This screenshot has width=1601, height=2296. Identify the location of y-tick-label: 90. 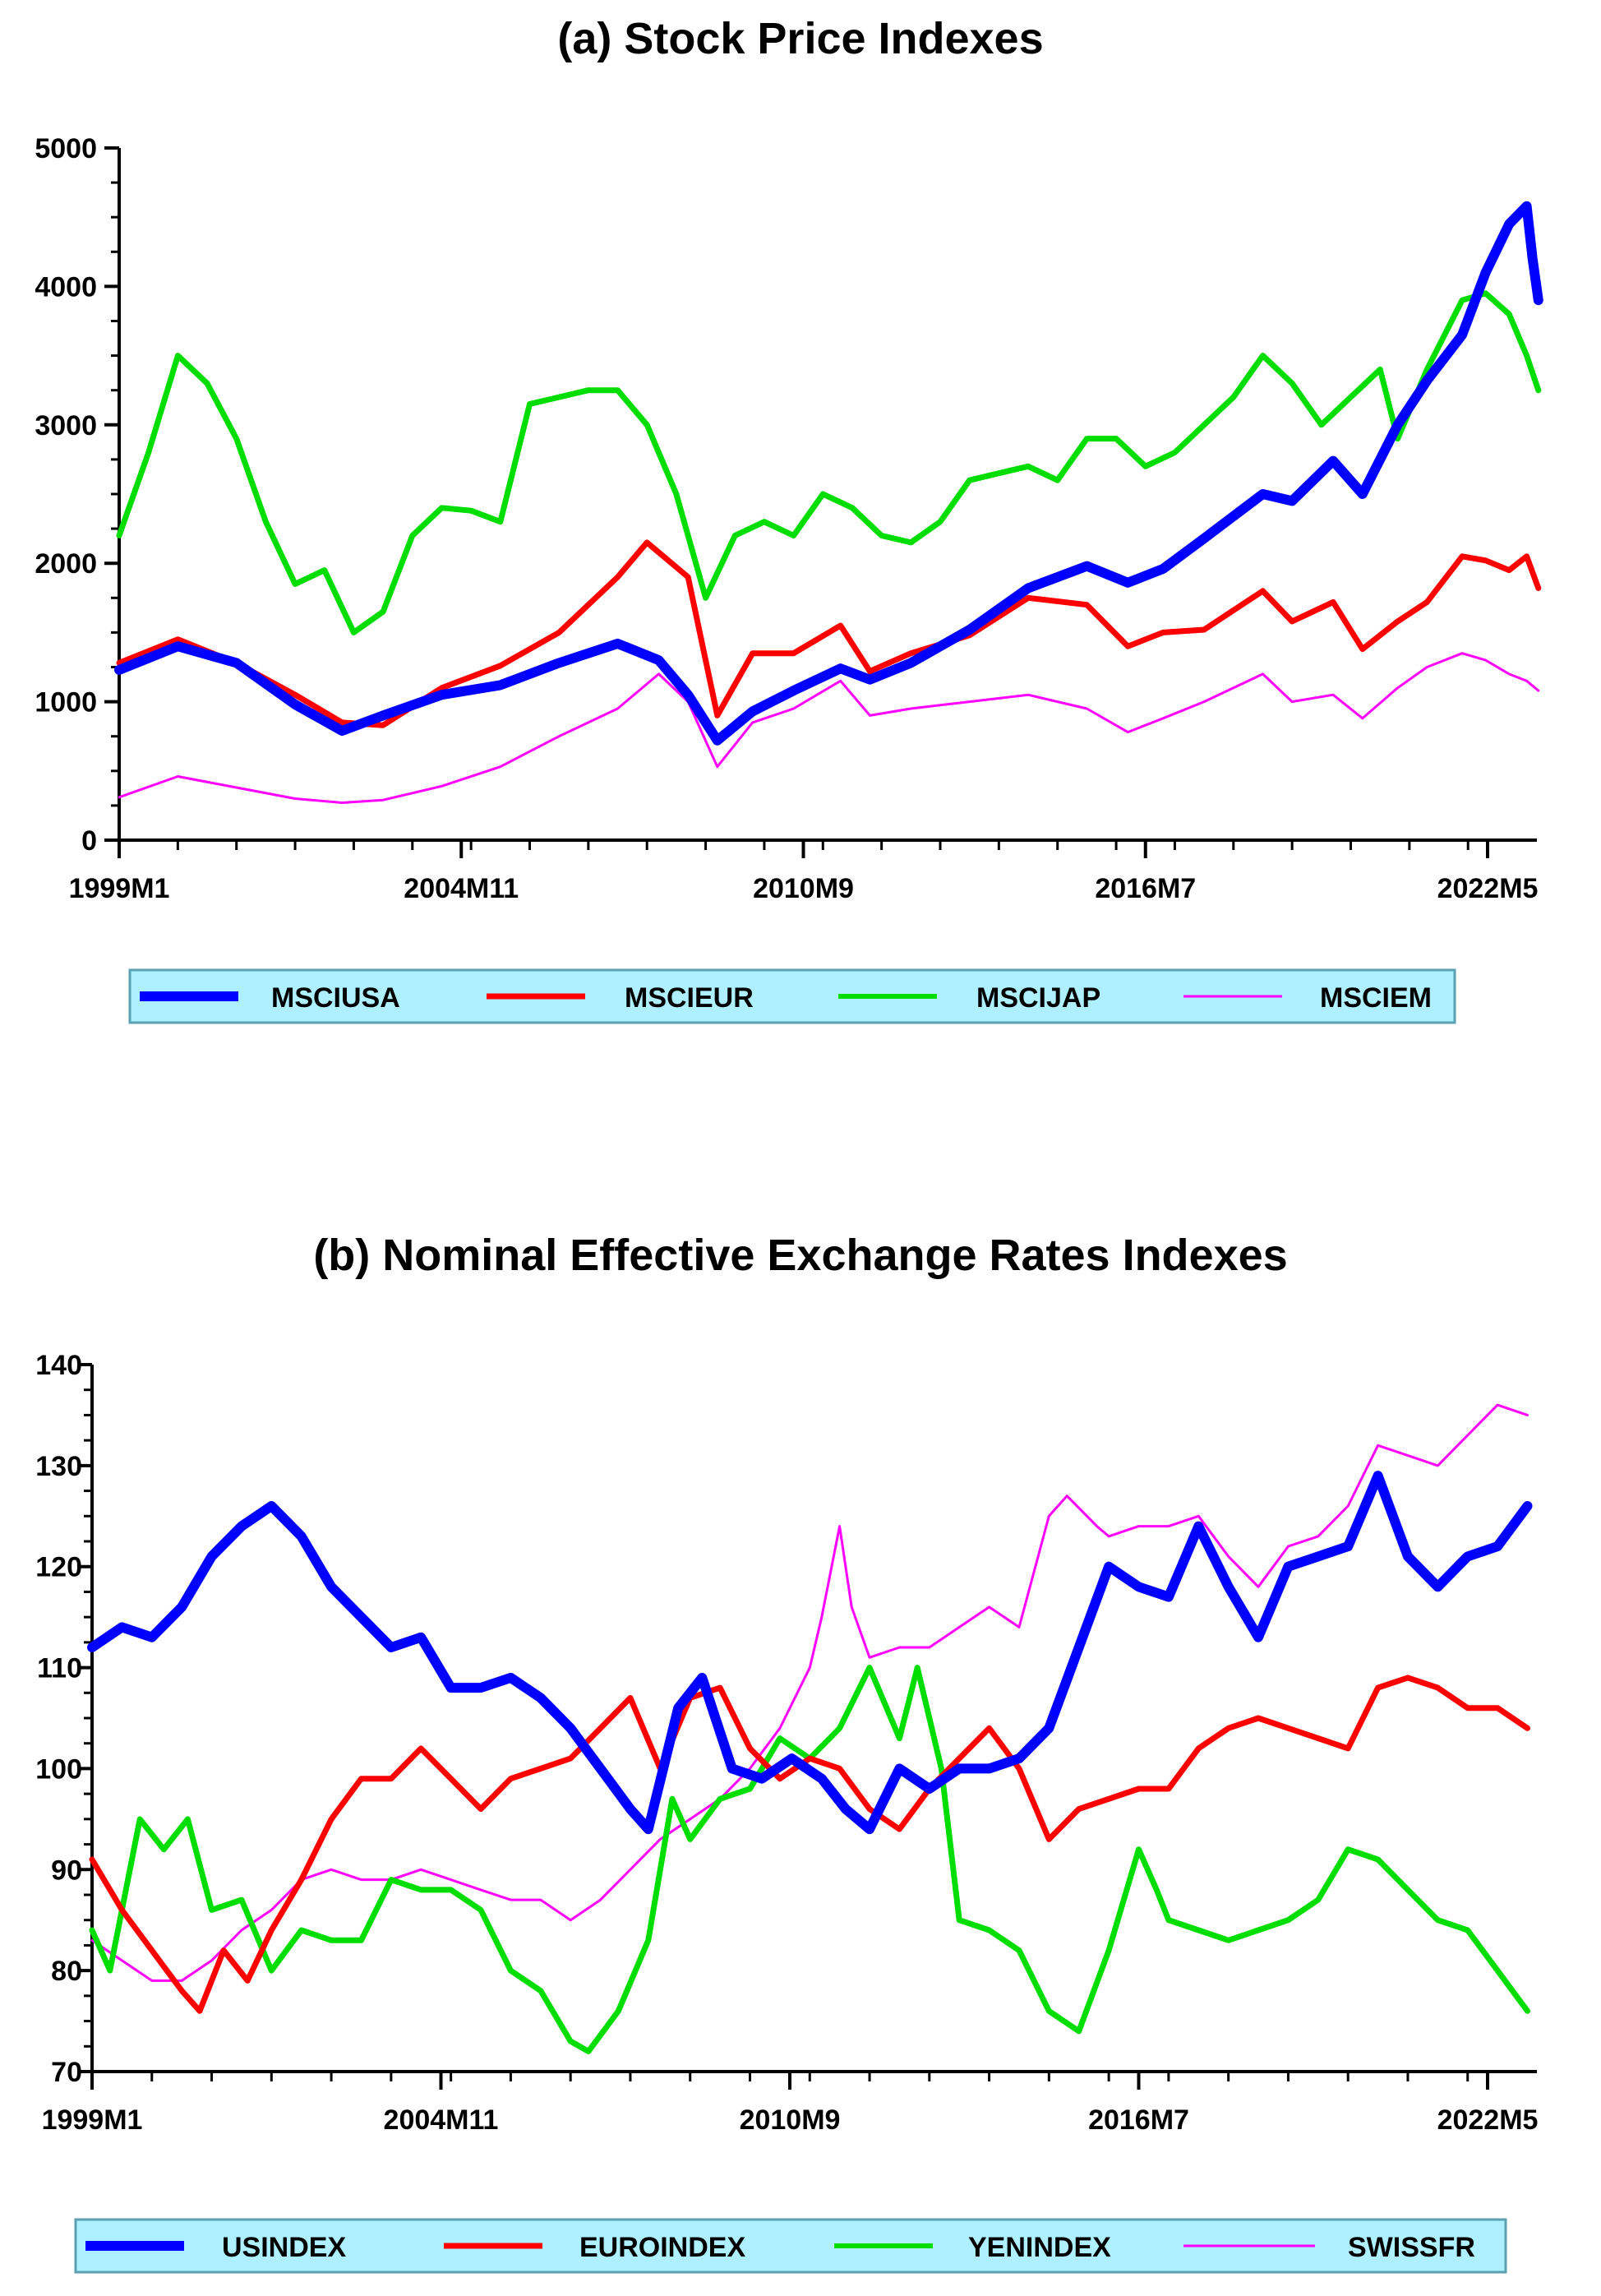
(66, 1871).